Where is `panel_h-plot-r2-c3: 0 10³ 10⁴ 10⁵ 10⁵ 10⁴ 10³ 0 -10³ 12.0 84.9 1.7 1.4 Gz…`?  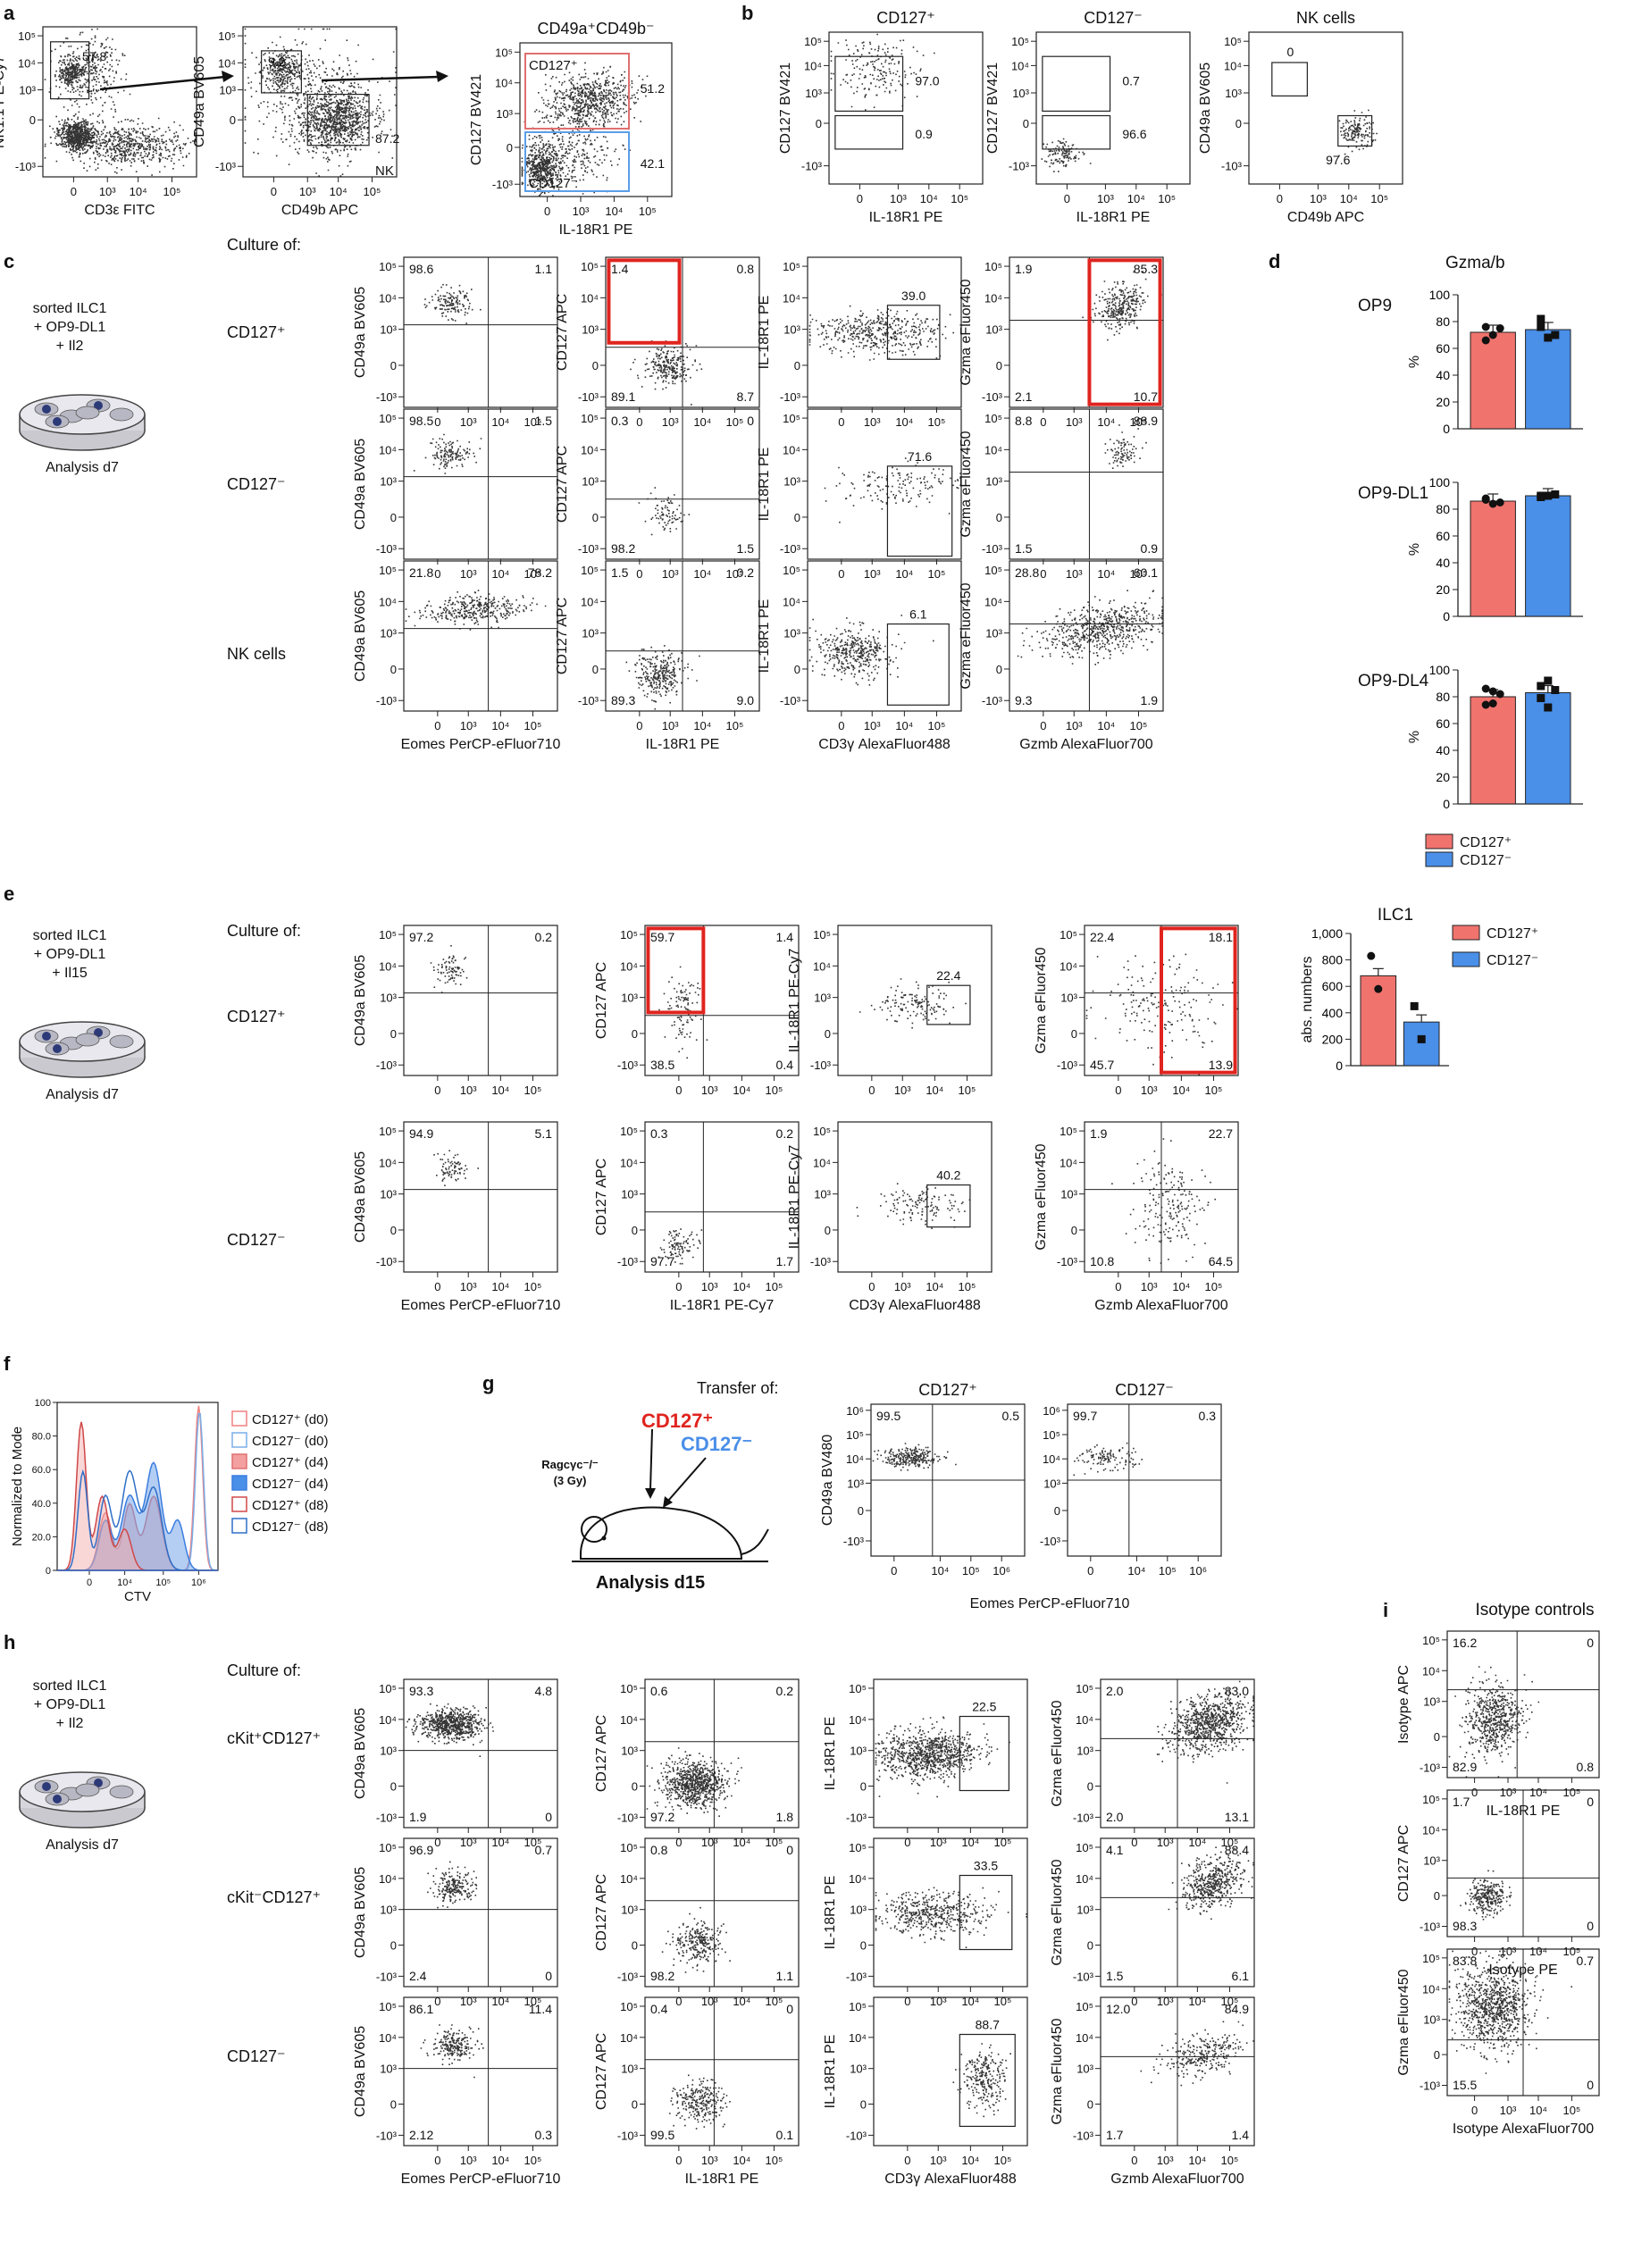 panel_h-plot-r2-c3: 0 10³ 10⁴ 10⁵ 10⁵ 10⁴ 10³ 0 -10³ 12.0 84.9 1.7 1.4 Gz… is located at coordinates (1152, 2091).